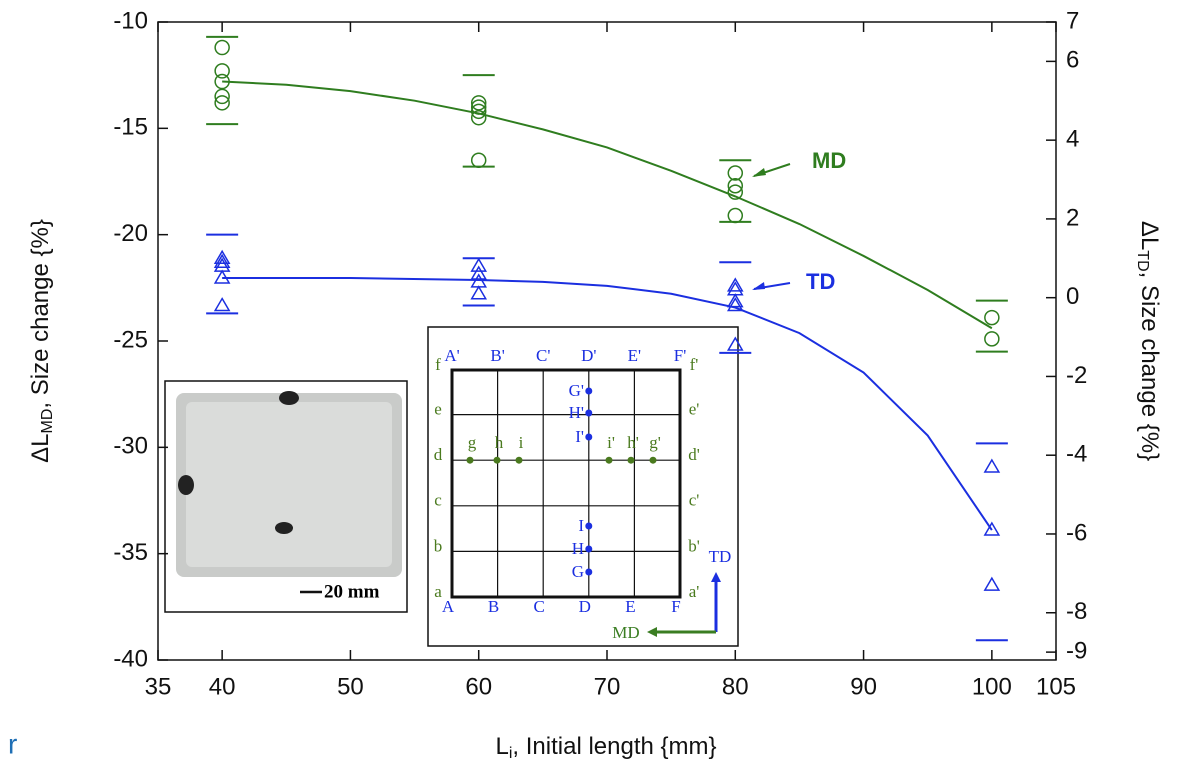  I want to click on x-title-main: L, so click(501, 746).